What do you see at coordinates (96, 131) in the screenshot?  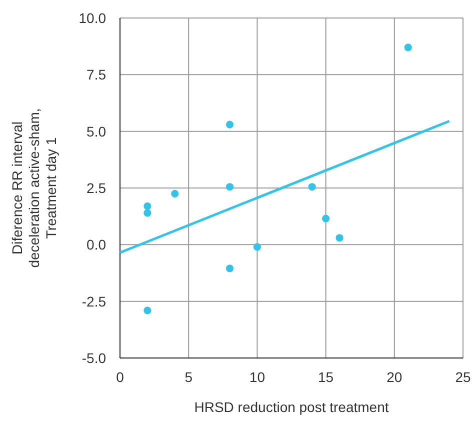 I see `y-tick-label: 5.0` at bounding box center [96, 131].